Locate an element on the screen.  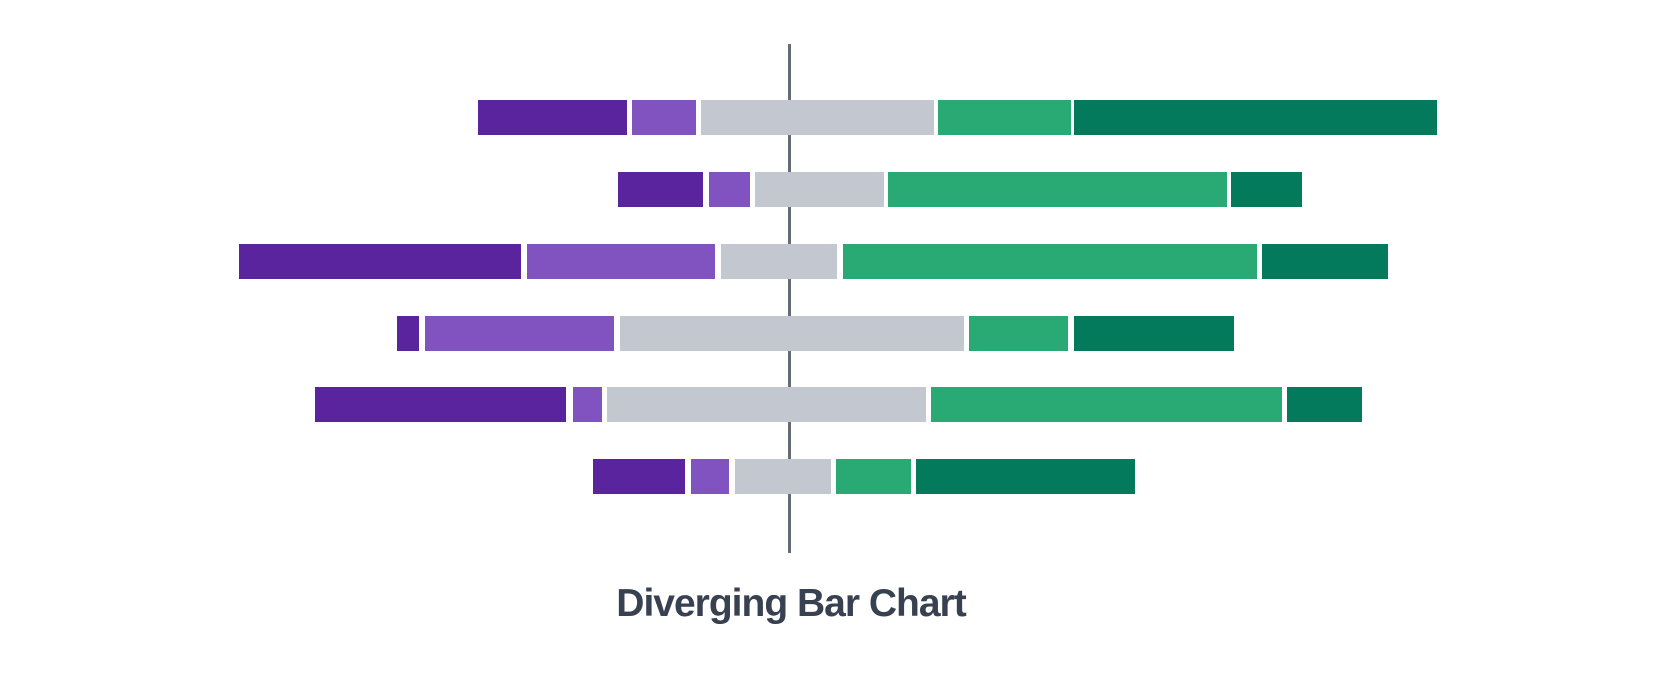
chart-title: Diverging Bar Chart is located at coordinates (791, 603).